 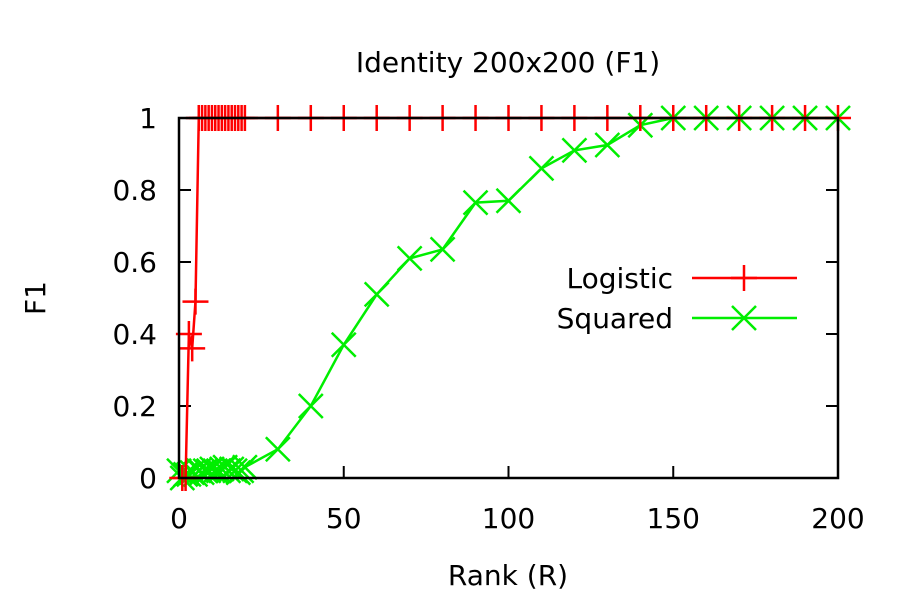 What do you see at coordinates (677, 298) in the screenshot?
I see `chart-legend: Logistic Squared` at bounding box center [677, 298].